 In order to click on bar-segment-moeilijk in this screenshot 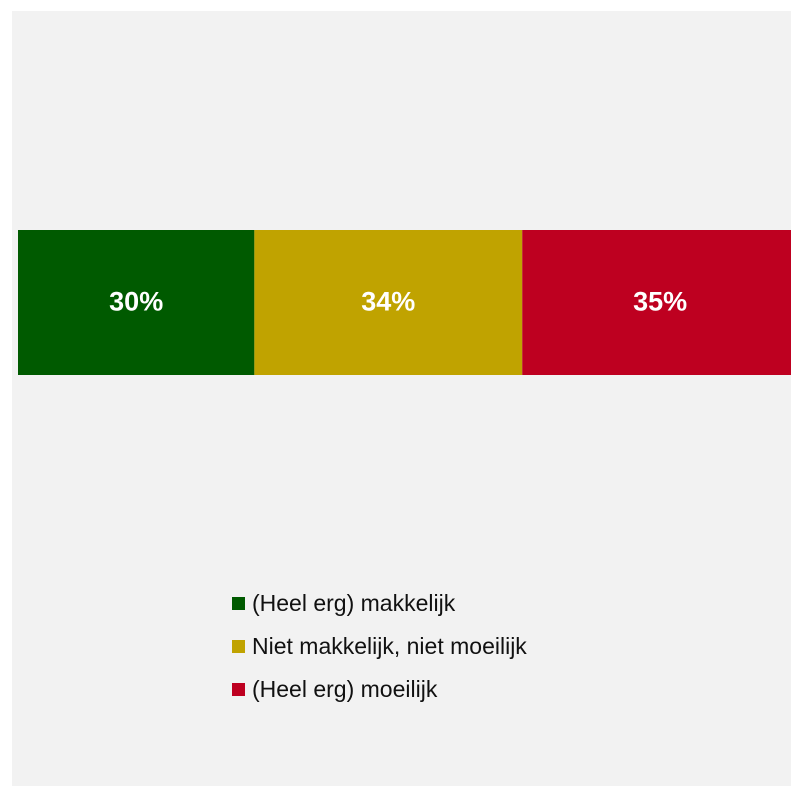, I will do `click(656, 302)`.